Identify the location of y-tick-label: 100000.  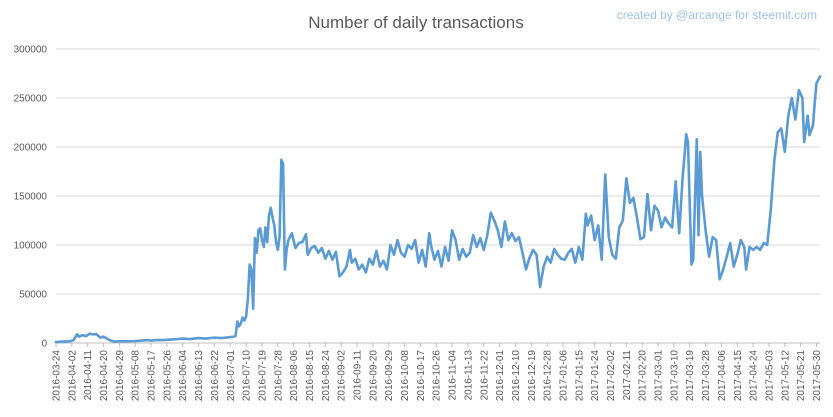
(31, 246).